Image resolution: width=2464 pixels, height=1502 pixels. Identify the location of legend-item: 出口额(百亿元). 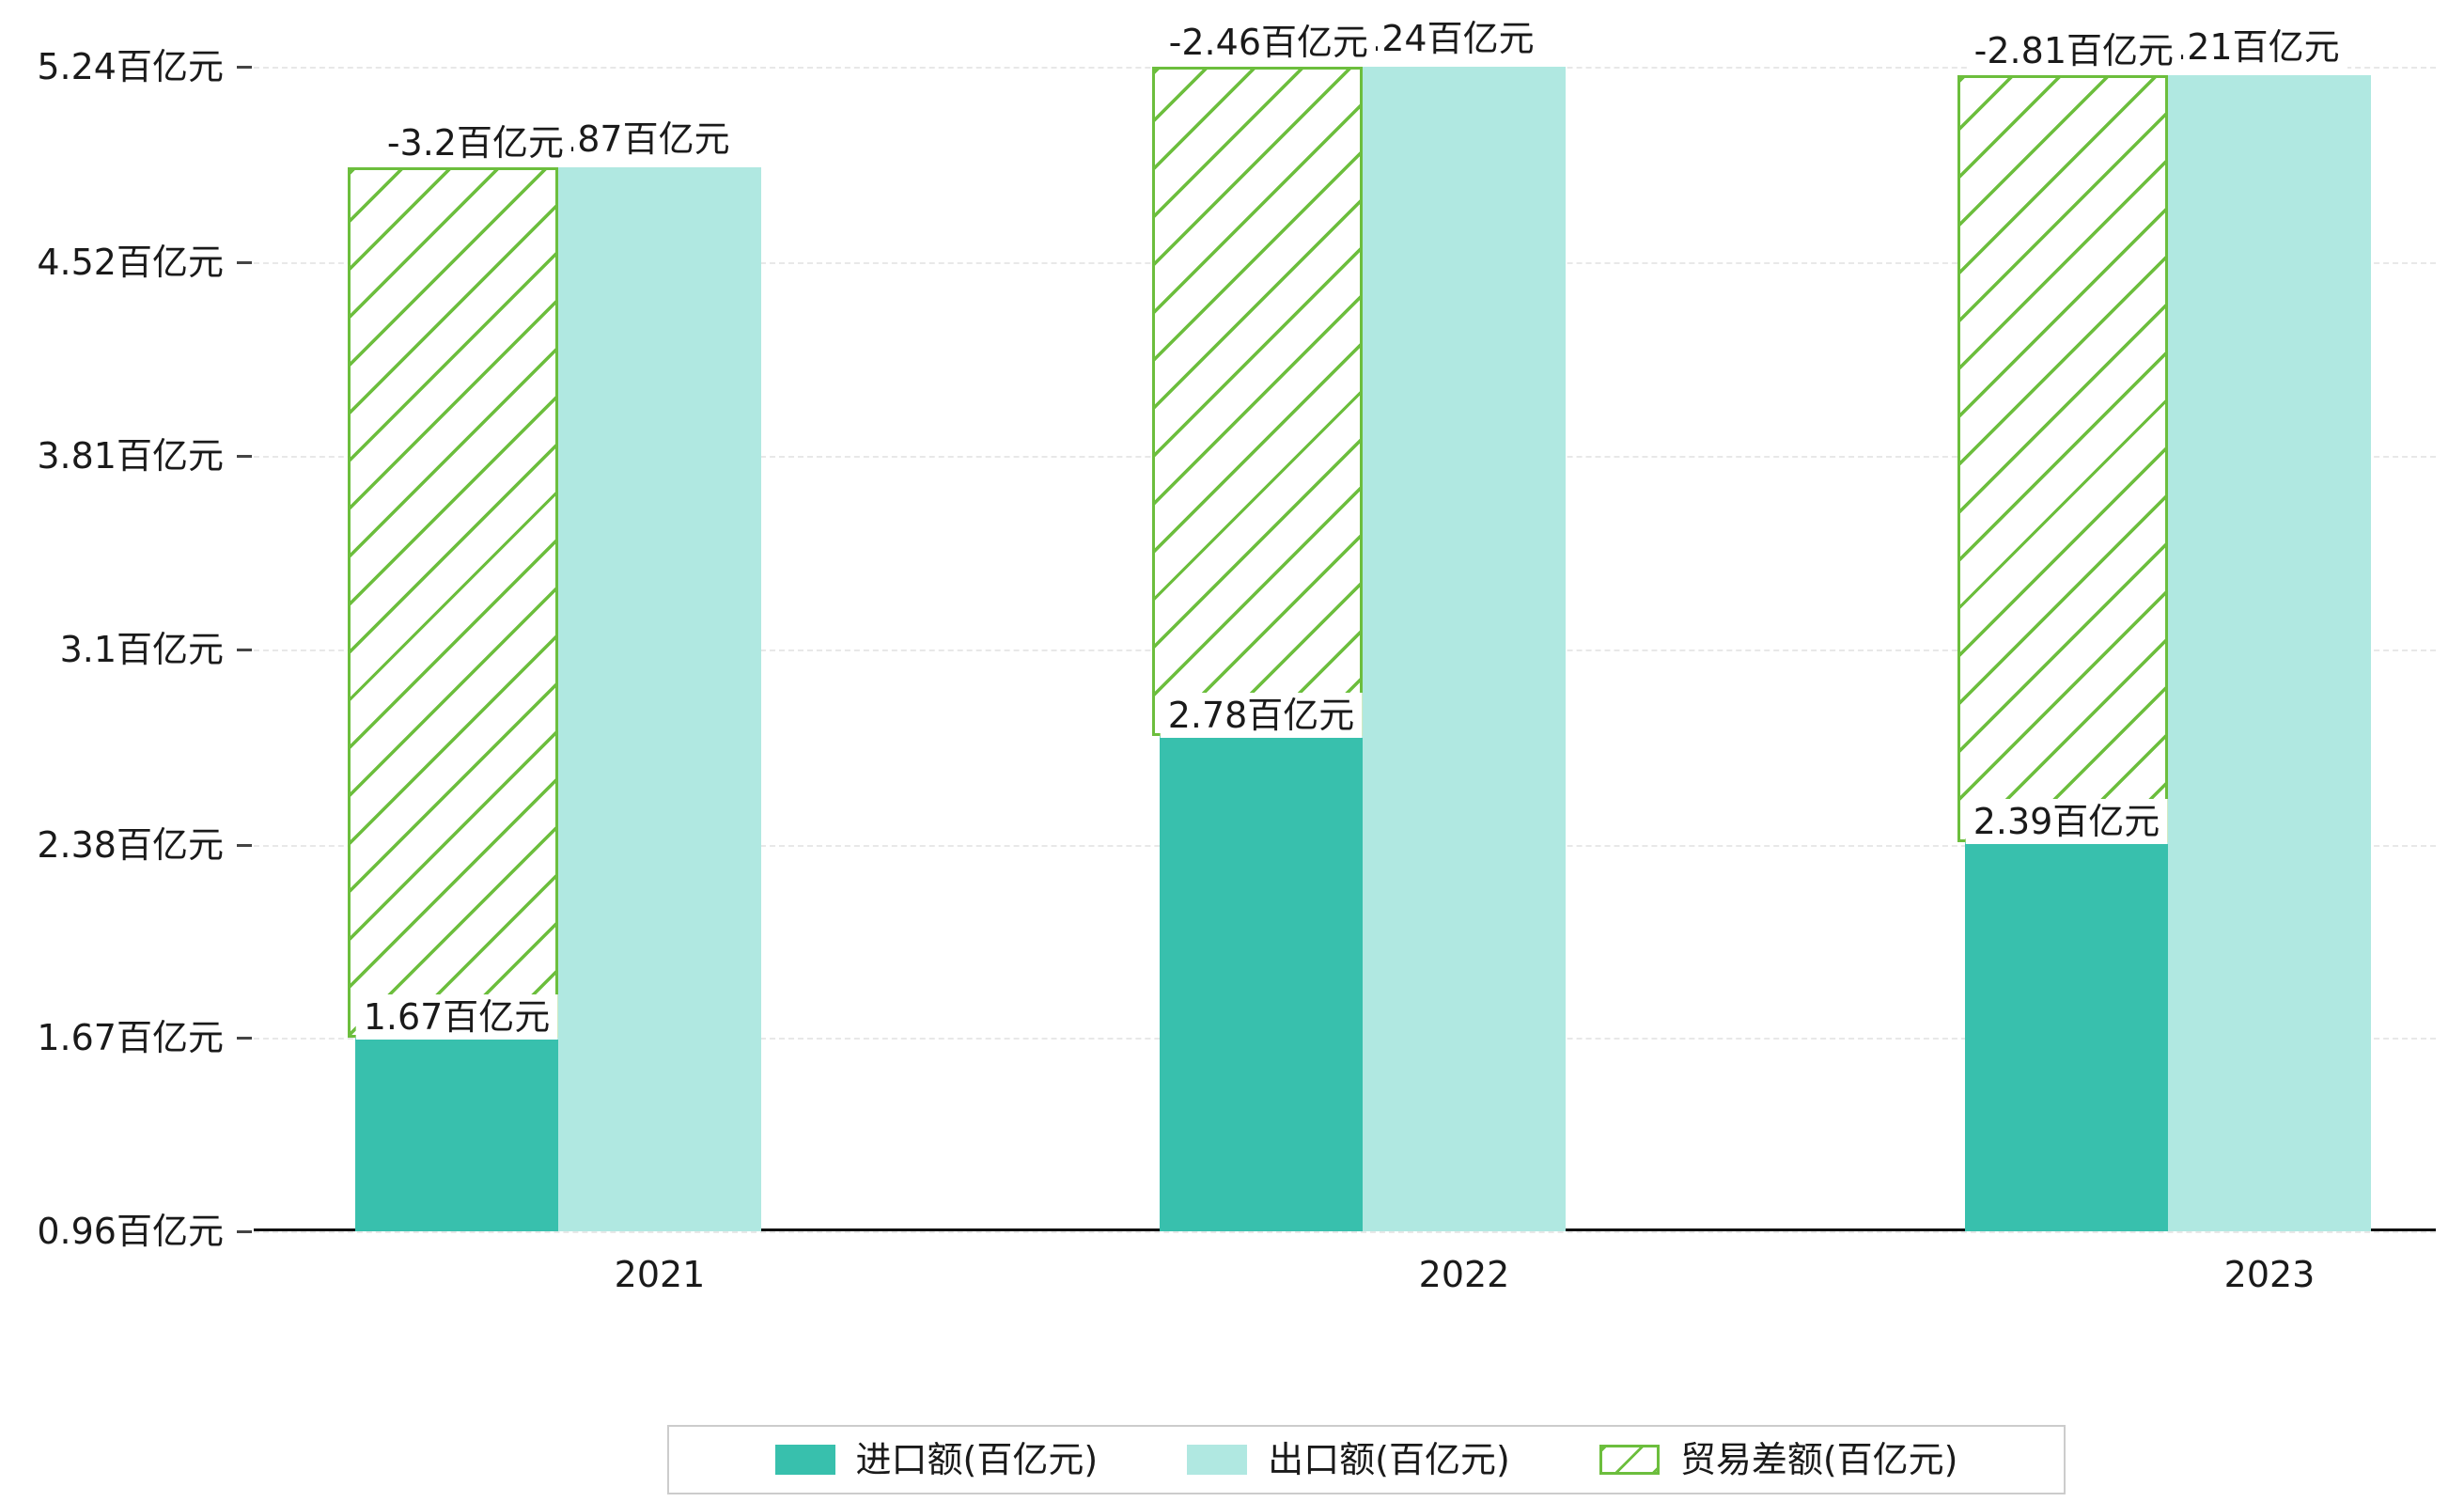
(1348, 1459).